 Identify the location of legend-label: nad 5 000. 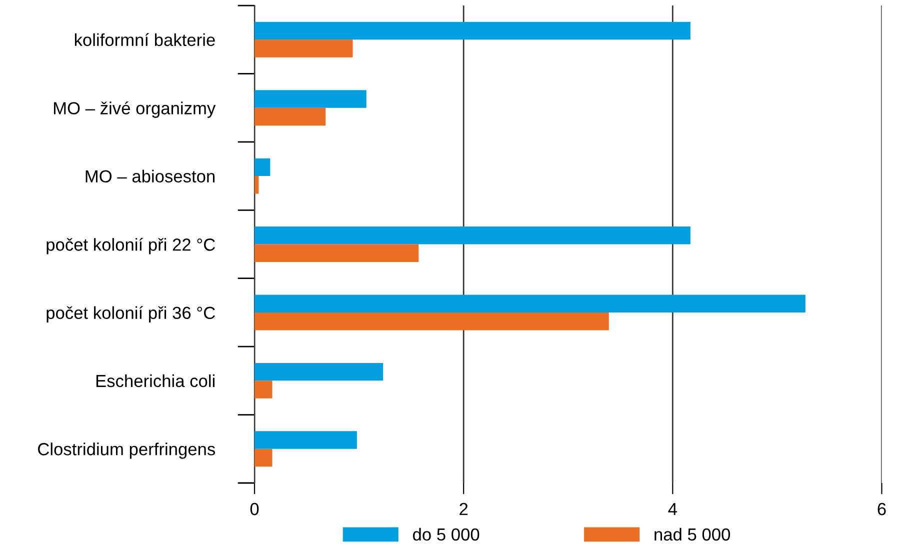
(692, 534).